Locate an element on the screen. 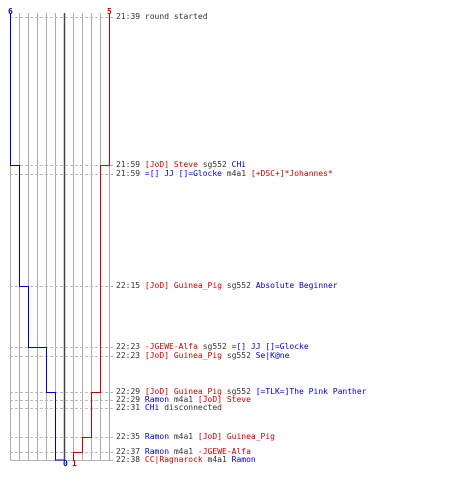 Image resolution: width=450 pixels, height=500 pixels. player-name: [+DSC+]*Johannes* is located at coordinates (291, 173).